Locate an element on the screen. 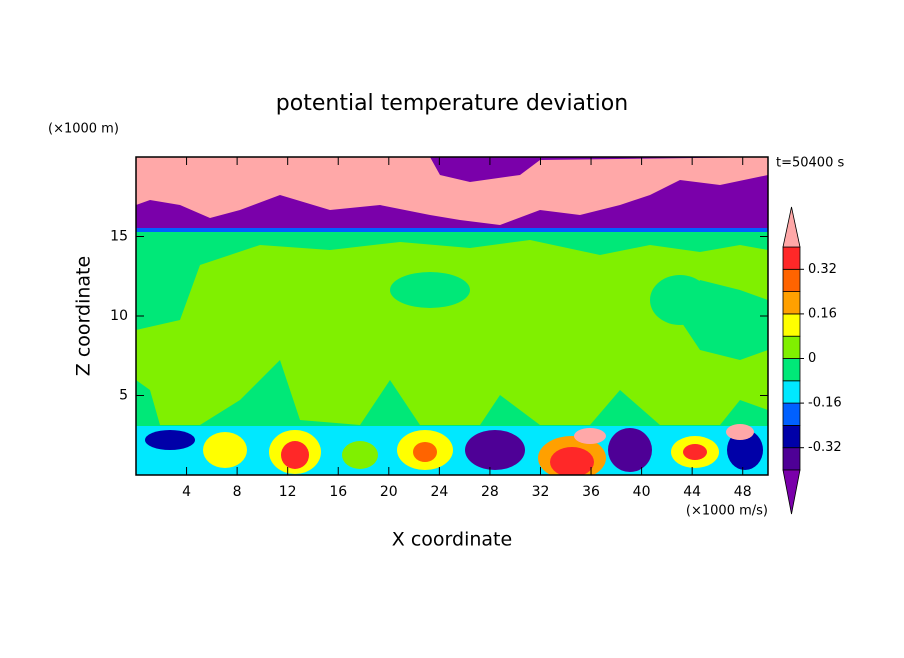  colorbar-tick-label: -0.32 is located at coordinates (825, 447).